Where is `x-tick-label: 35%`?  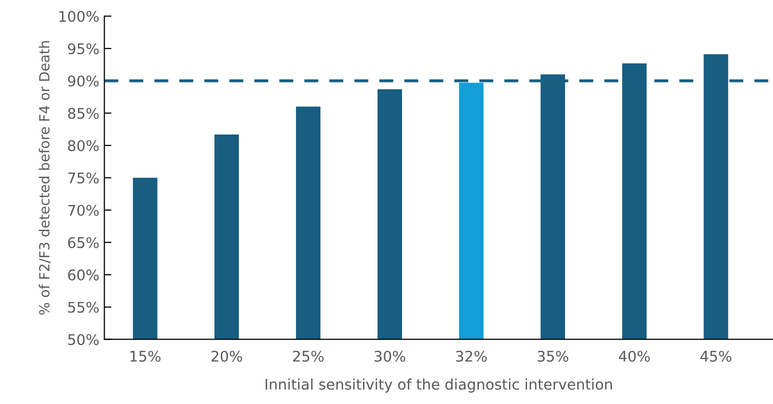 x-tick-label: 35% is located at coordinates (553, 356).